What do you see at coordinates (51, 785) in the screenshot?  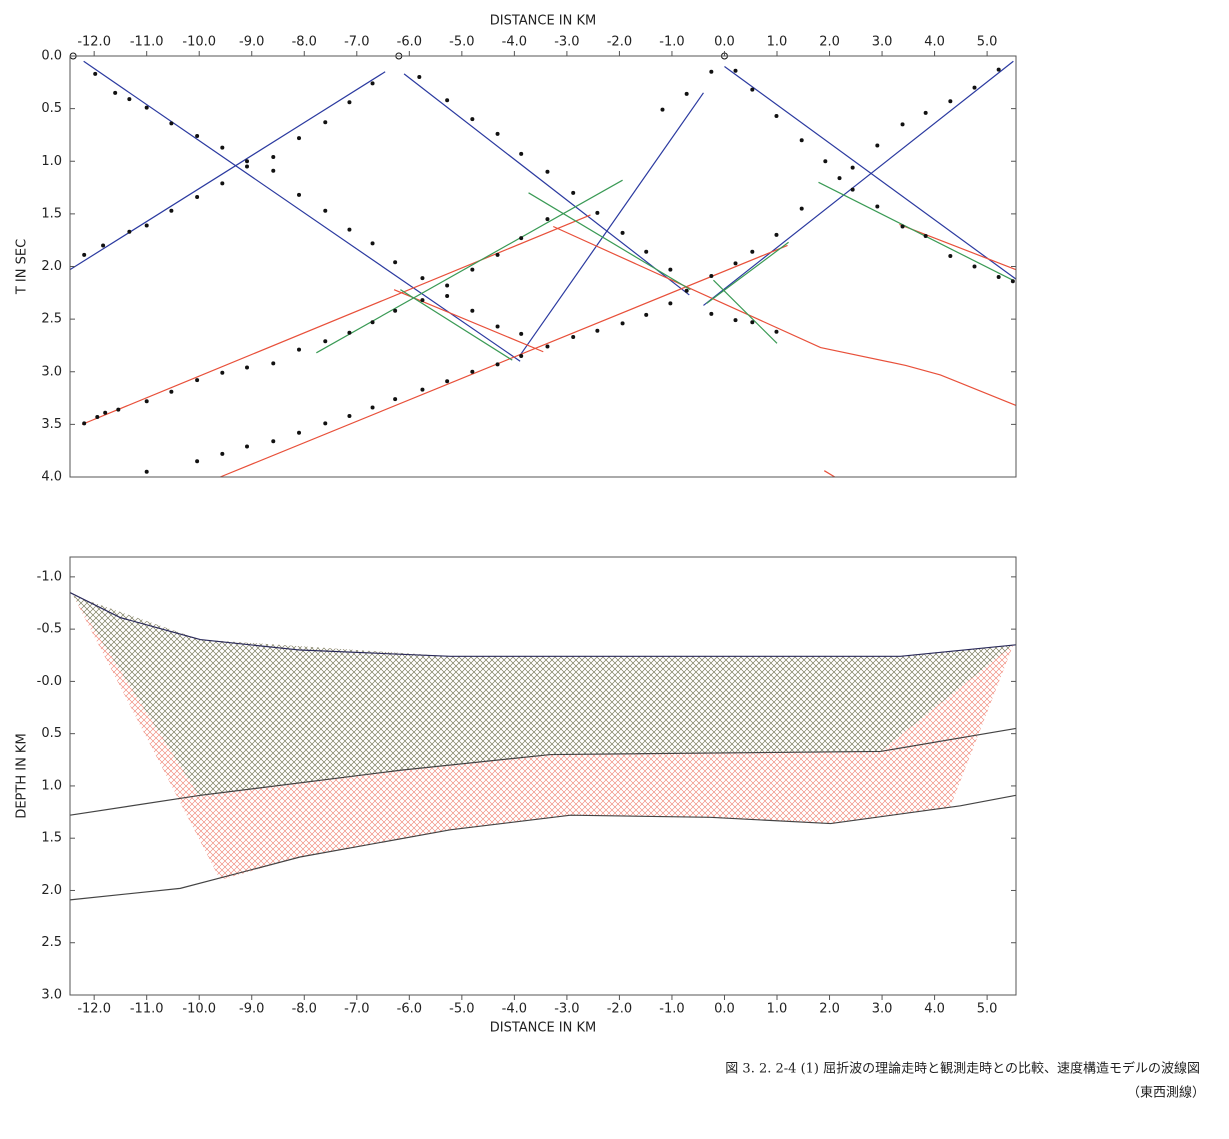 I see `y-tick-label: 1.0` at bounding box center [51, 785].